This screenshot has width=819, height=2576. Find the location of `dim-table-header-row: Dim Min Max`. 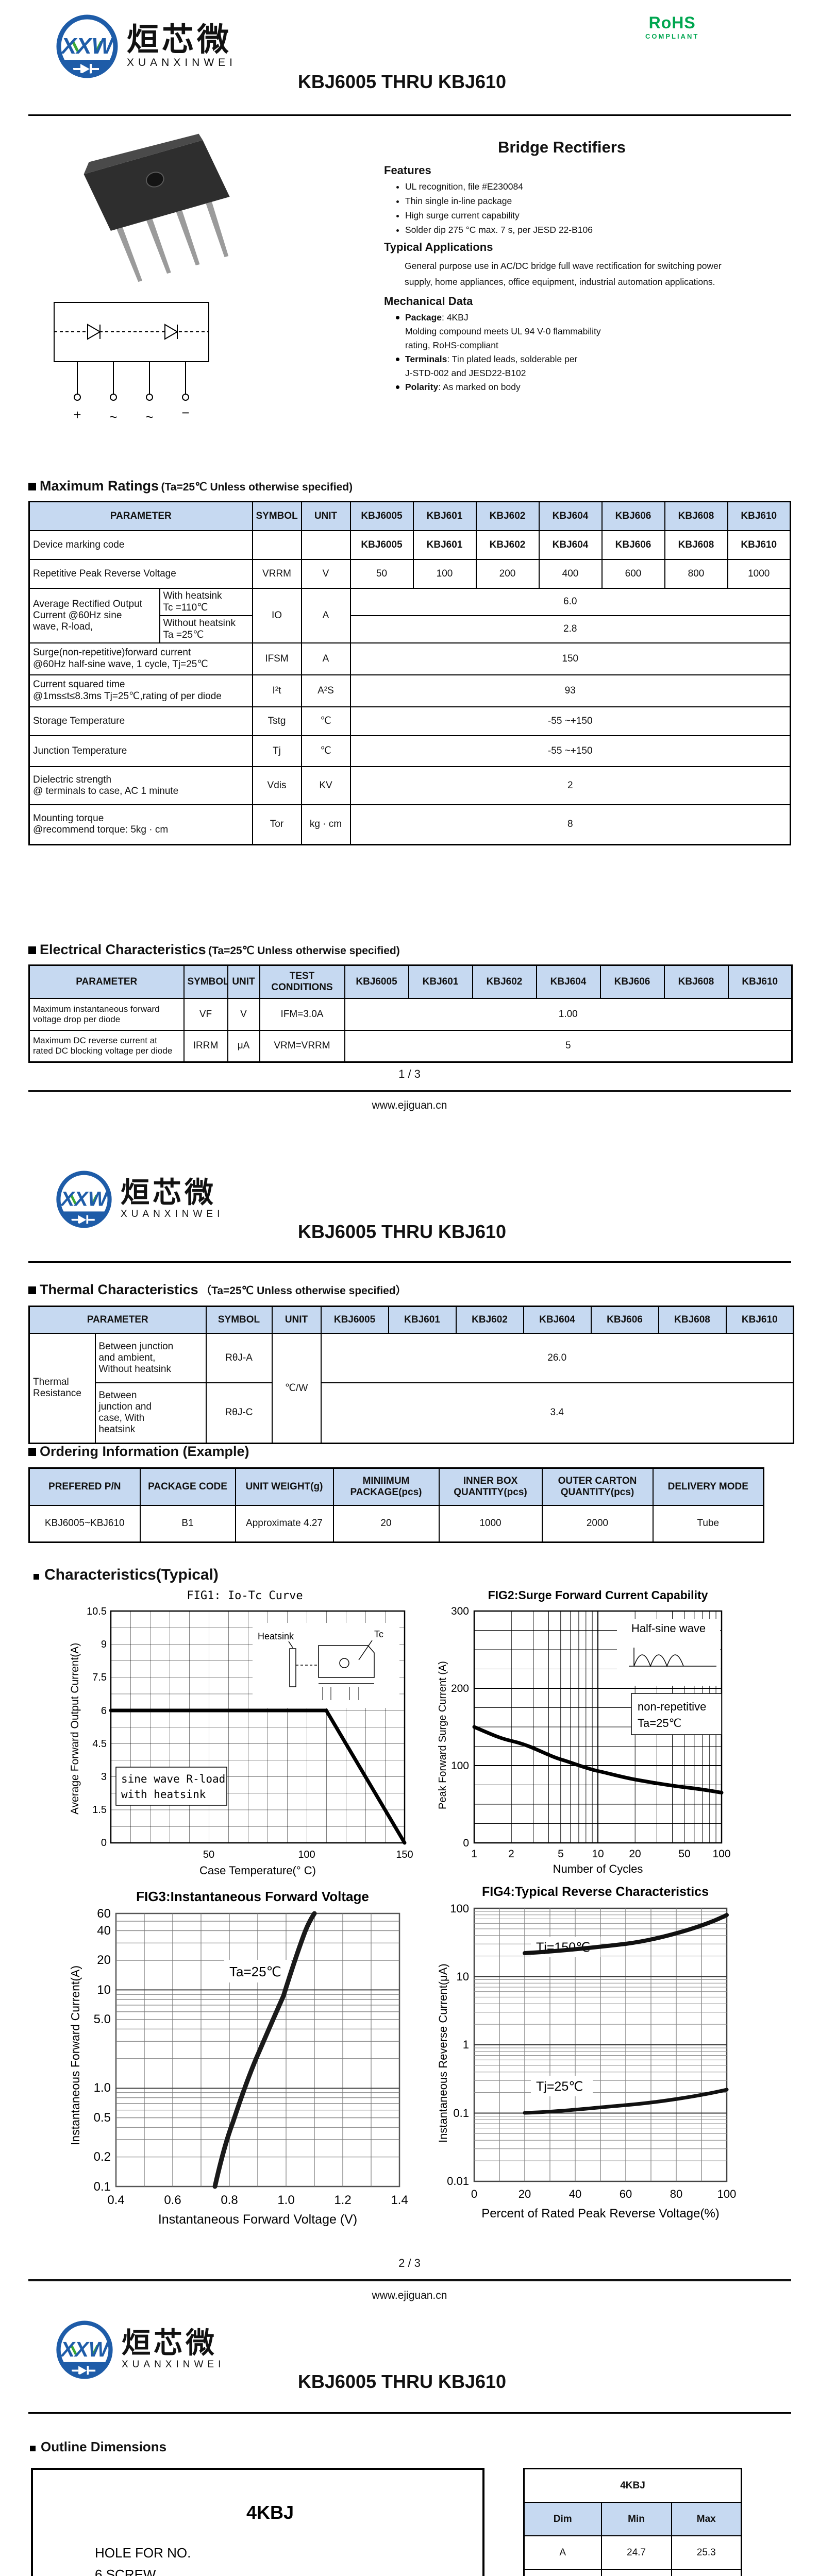

dim-table-header-row: Dim Min Max is located at coordinates (632, 2519).